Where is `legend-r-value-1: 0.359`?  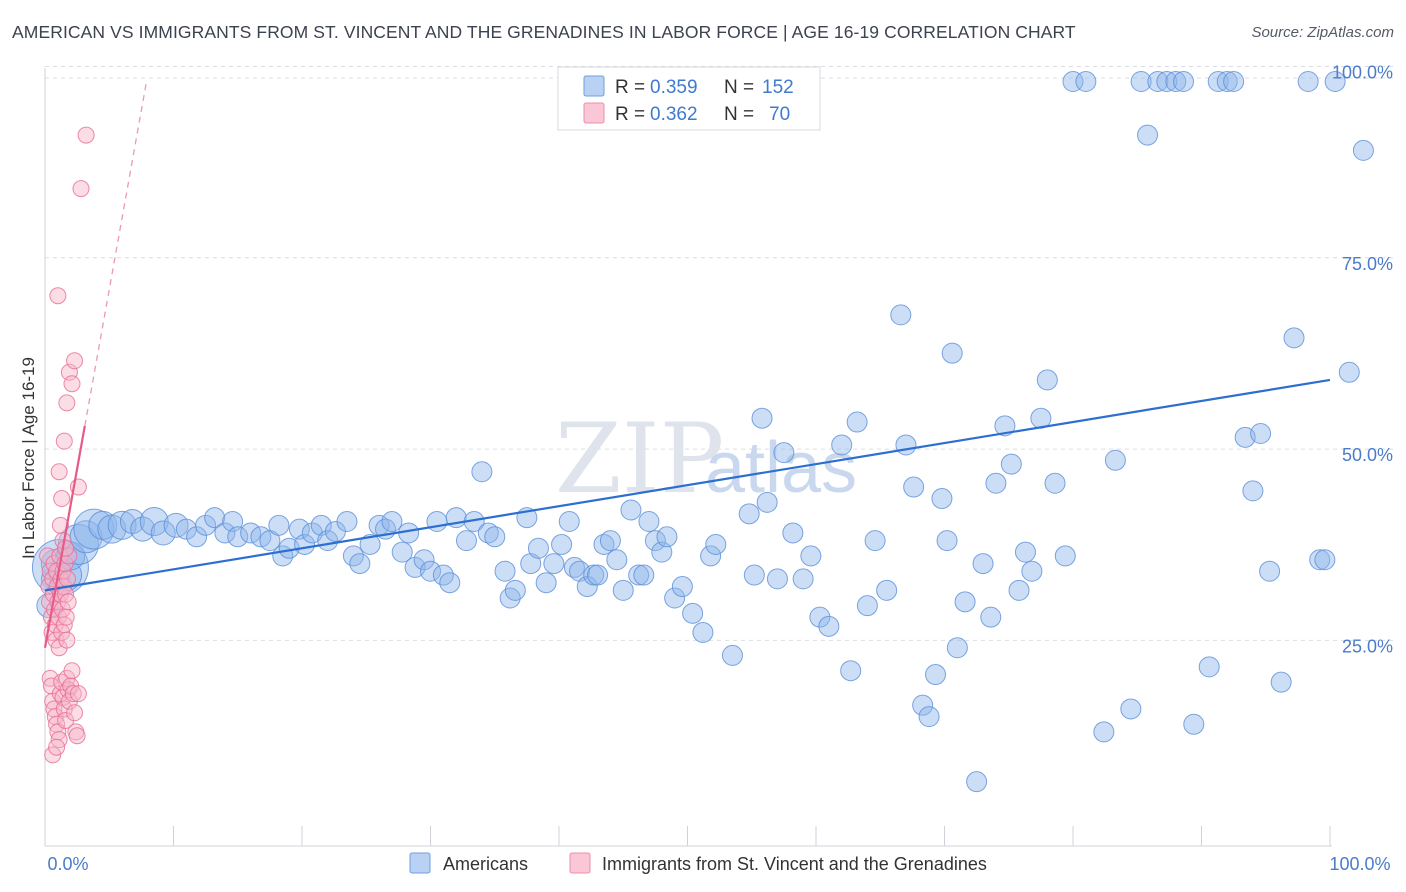
legend-r-value-1: 0.359 is located at coordinates (674, 87).